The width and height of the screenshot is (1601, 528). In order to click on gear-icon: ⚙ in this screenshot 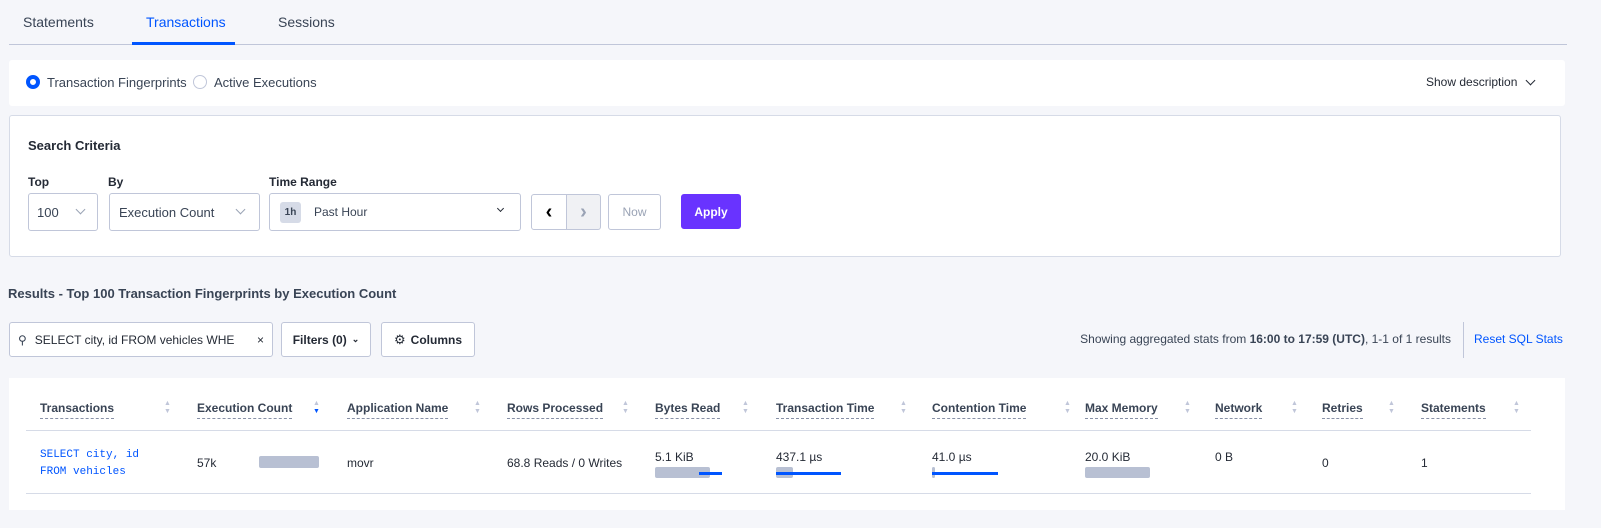, I will do `click(400, 339)`.